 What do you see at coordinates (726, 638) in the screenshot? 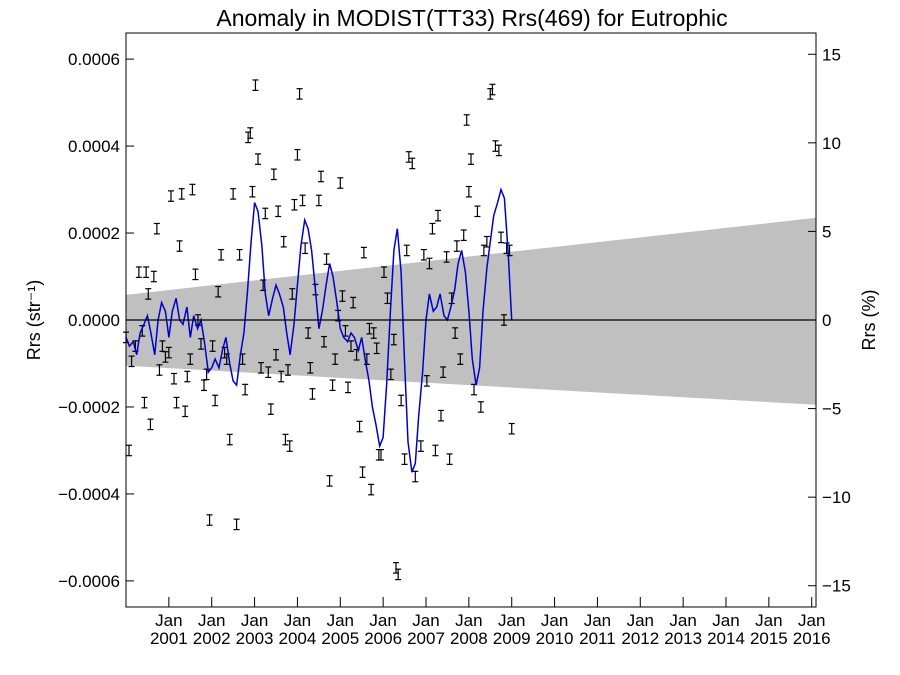
I see `x-tick-year: 2014` at bounding box center [726, 638].